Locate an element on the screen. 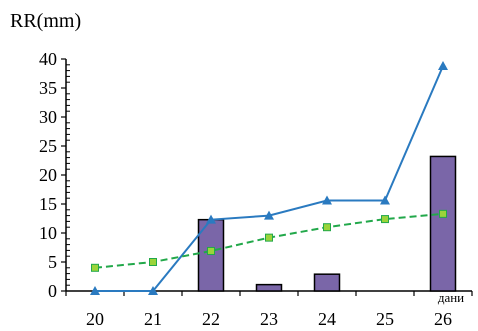 The width and height of the screenshot is (478, 331). y-tick-label: 40 is located at coordinates (48, 59).